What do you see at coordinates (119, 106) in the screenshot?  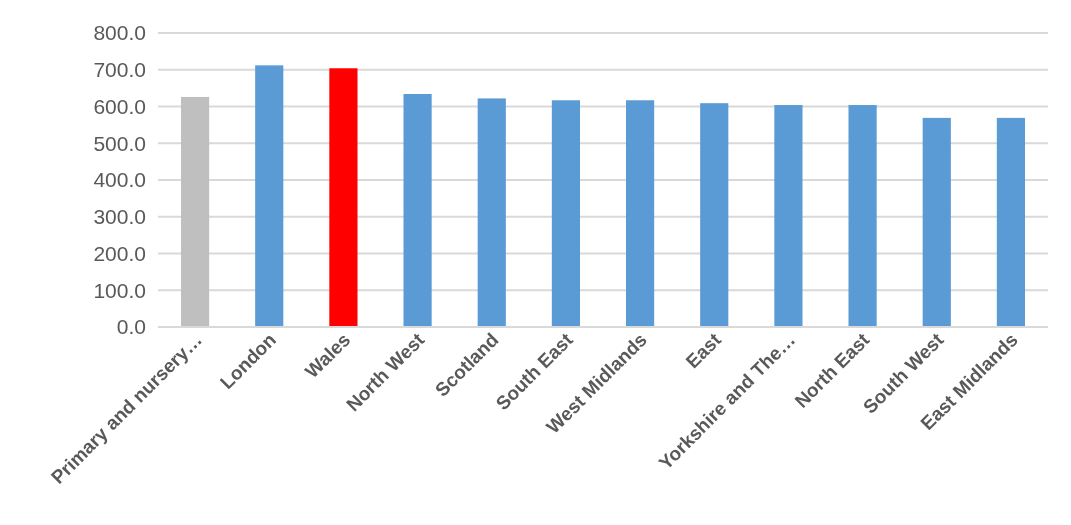 I see `y-tick-label: 600.0` at bounding box center [119, 106].